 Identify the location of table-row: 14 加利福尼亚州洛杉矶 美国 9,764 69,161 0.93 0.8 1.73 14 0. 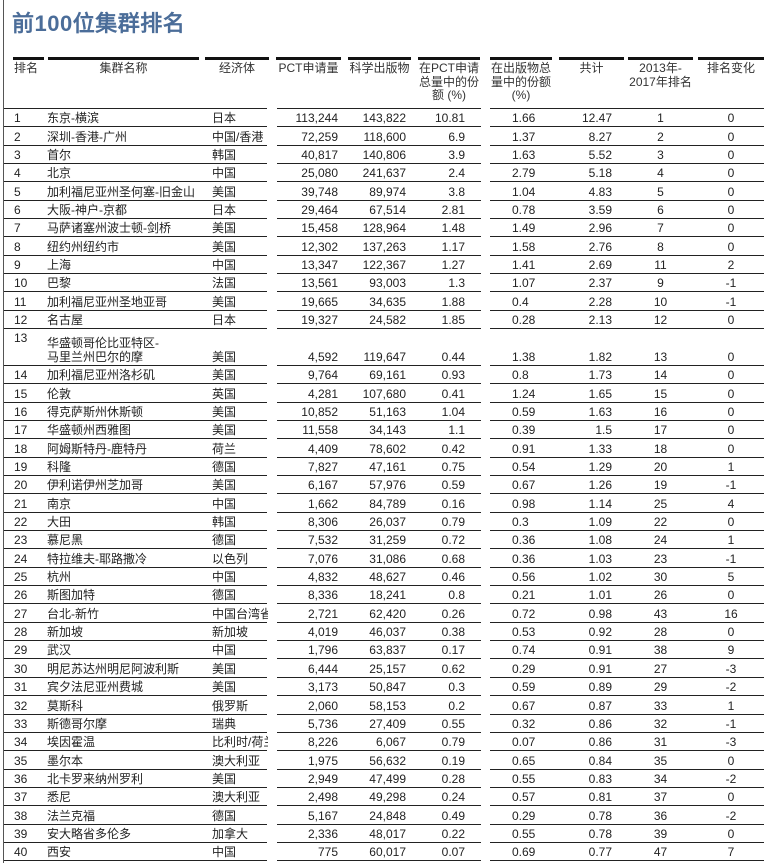
(382, 375).